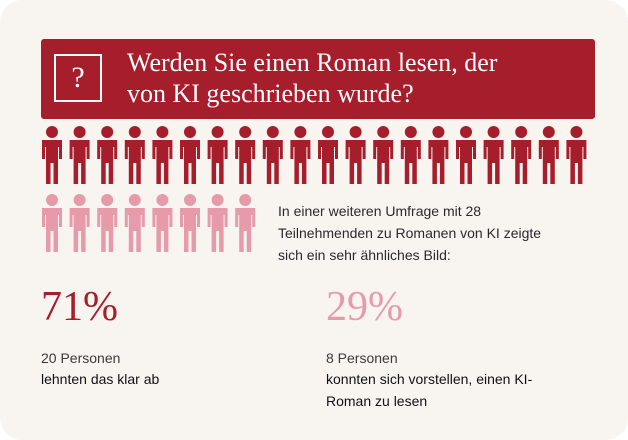 The height and width of the screenshot is (440, 628). I want to click on stat-accept-desc: Roman zu lesen, so click(377, 401).